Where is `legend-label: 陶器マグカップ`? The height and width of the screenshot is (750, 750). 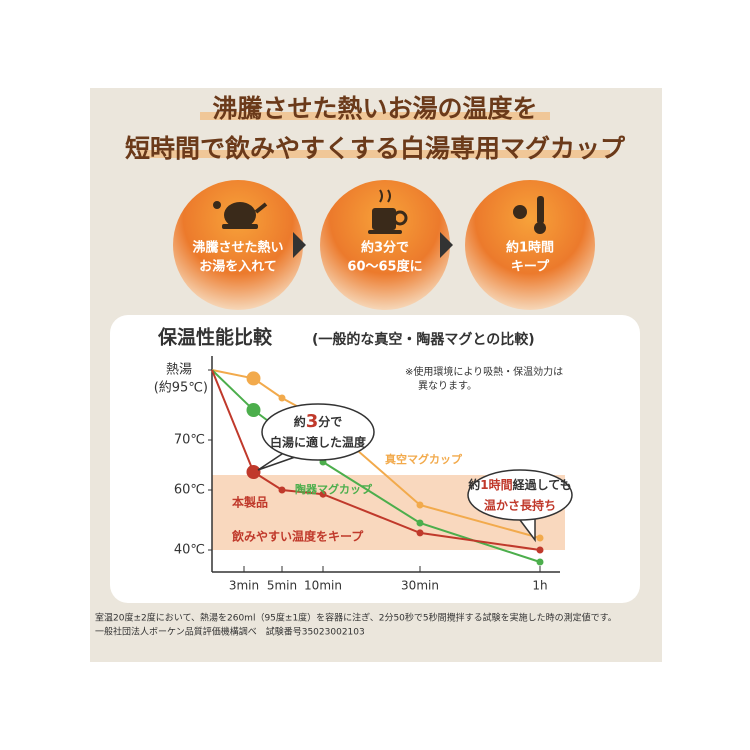
legend-label: 陶器マグカップ is located at coordinates (334, 489).